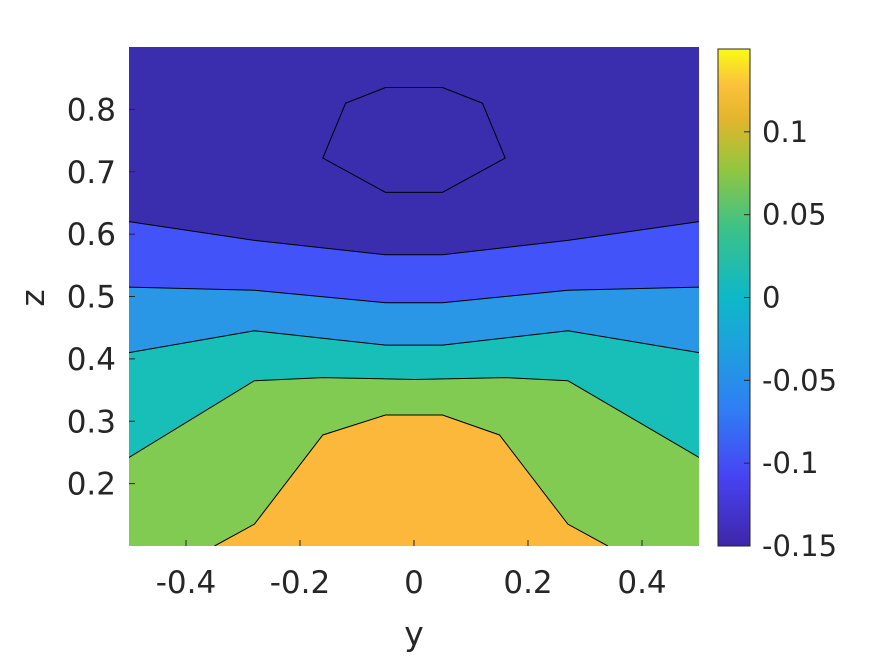 The image size is (875, 656). I want to click on x-axis: -0.4 -0.2 0 0.2 0.4, so click(411, 570).